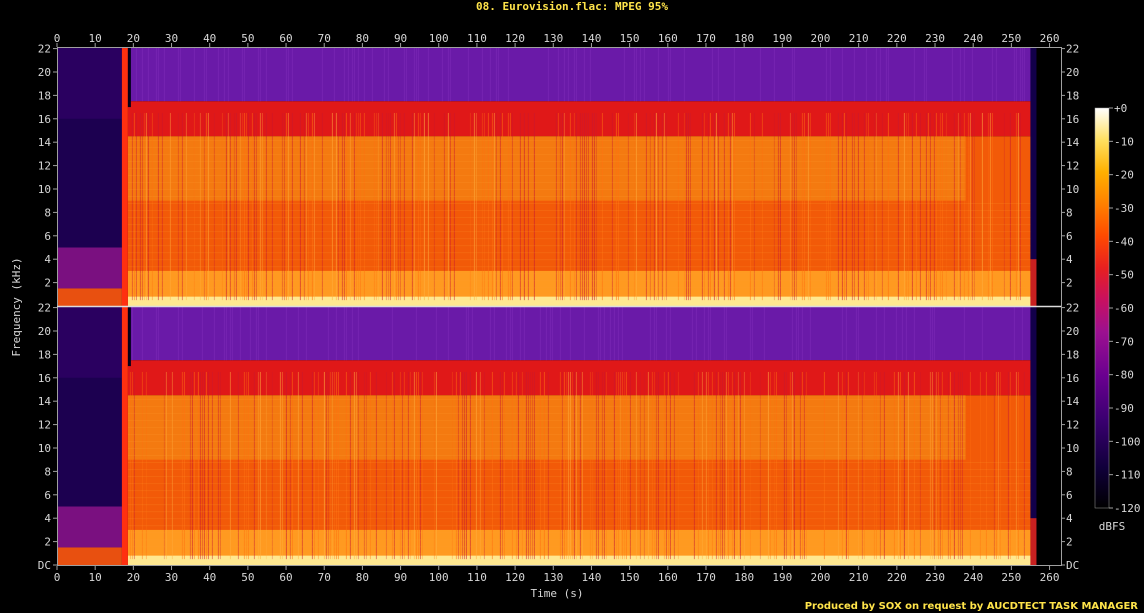 The height and width of the screenshot is (613, 1144). I want to click on x-tick-label-bottom: 130, so click(553, 577).